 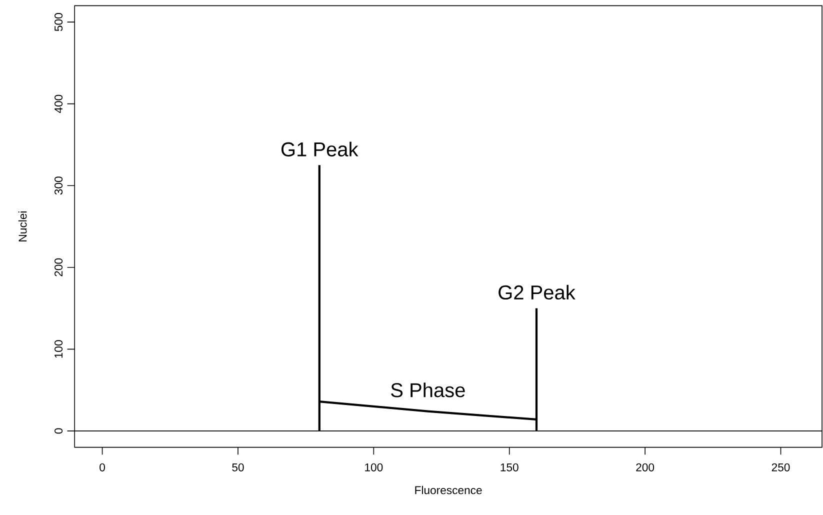 What do you see at coordinates (58, 349) in the screenshot?
I see `y-tick-label: 100` at bounding box center [58, 349].